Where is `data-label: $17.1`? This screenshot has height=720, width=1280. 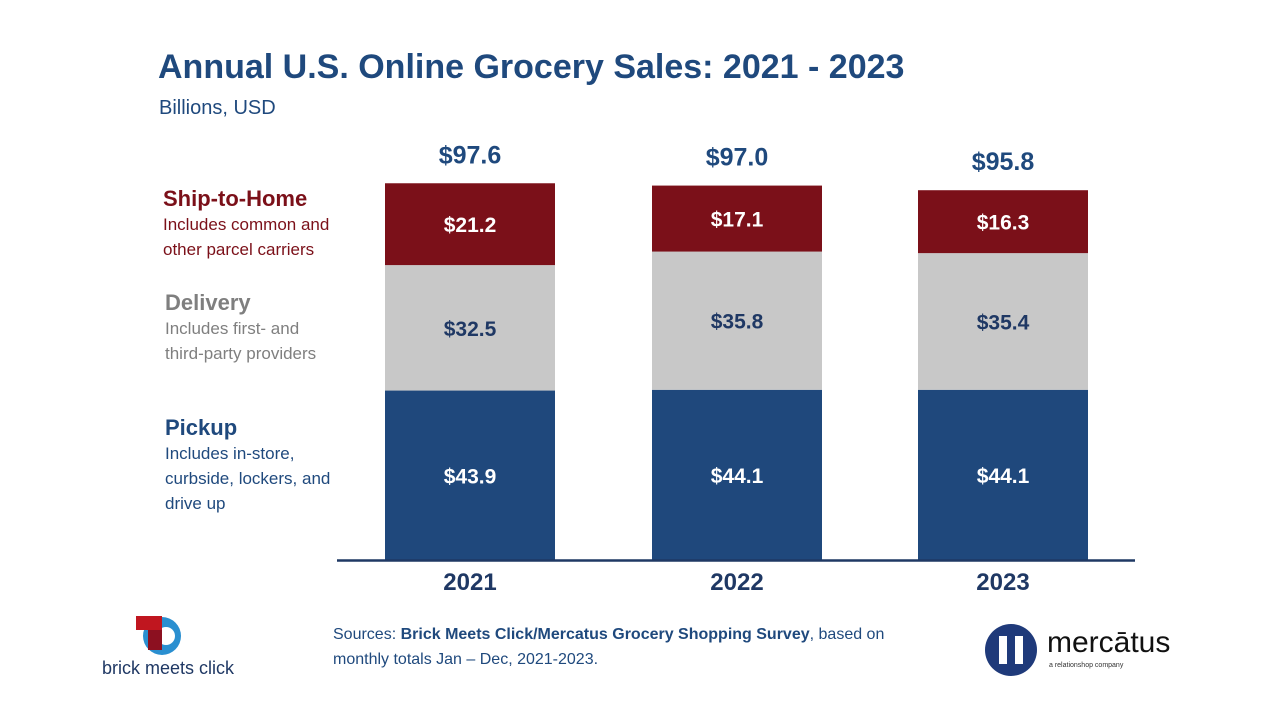 data-label: $17.1 is located at coordinates (737, 220).